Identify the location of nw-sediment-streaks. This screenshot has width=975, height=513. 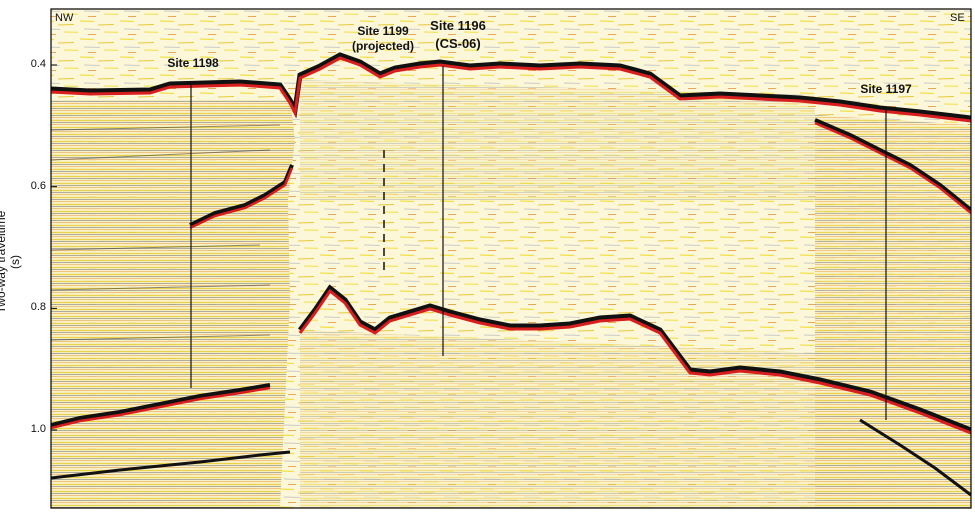
(166, 232).